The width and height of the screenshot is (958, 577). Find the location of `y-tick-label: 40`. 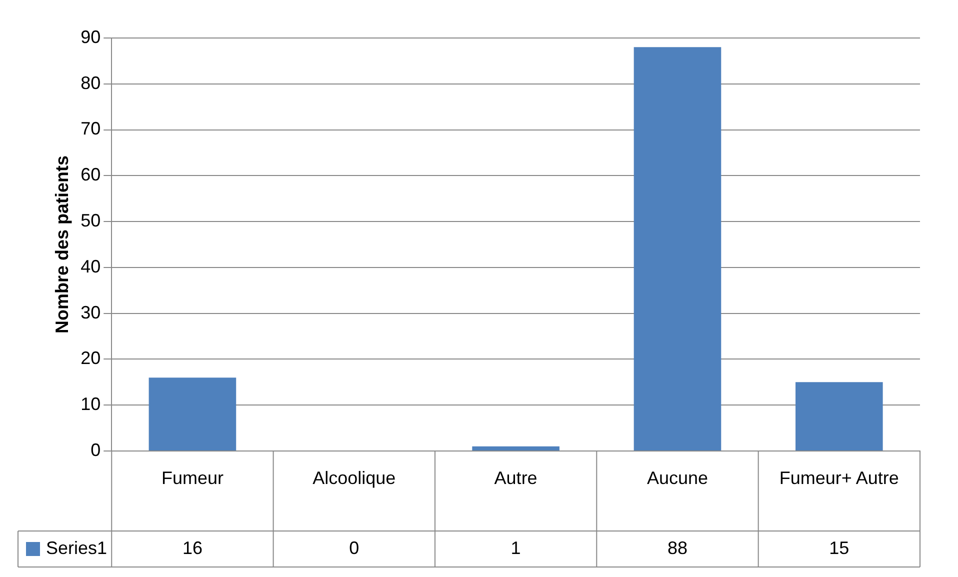

y-tick-label: 40 is located at coordinates (90, 266).